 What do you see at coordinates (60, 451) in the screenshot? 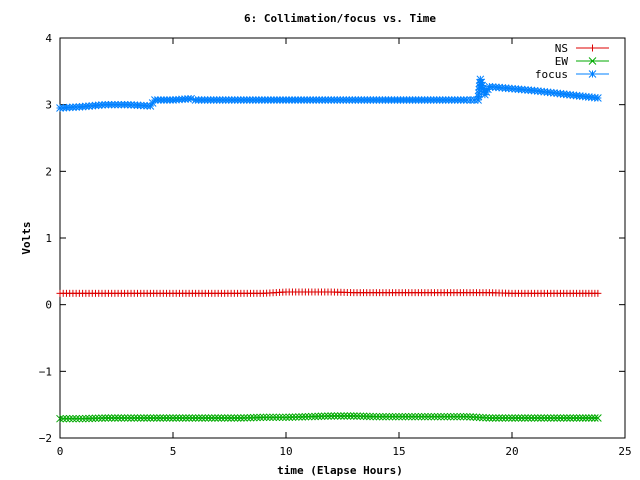
I see `x-tick-label: 0` at bounding box center [60, 451].